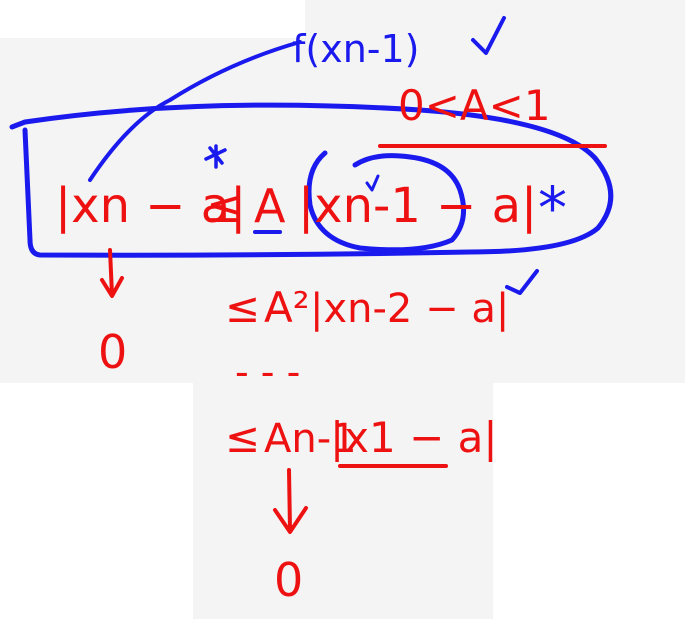 The image size is (685, 619). I want to click on step2-rhs: |xn-2 − a|, so click(409, 309).